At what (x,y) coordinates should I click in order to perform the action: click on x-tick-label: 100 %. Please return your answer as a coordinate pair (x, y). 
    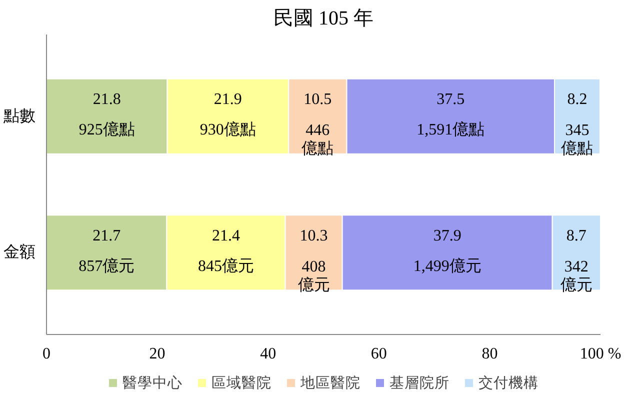
    Looking at the image, I should click on (601, 354).